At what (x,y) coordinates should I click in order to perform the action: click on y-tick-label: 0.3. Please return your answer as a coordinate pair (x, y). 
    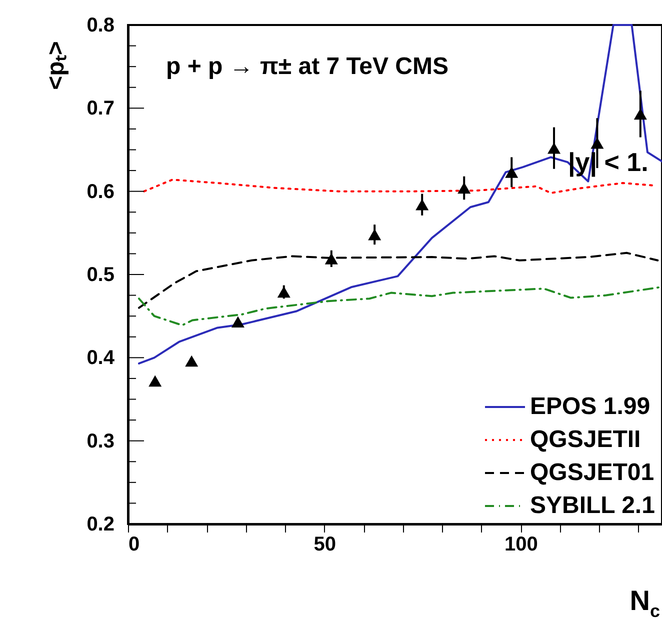
    Looking at the image, I should click on (100, 441).